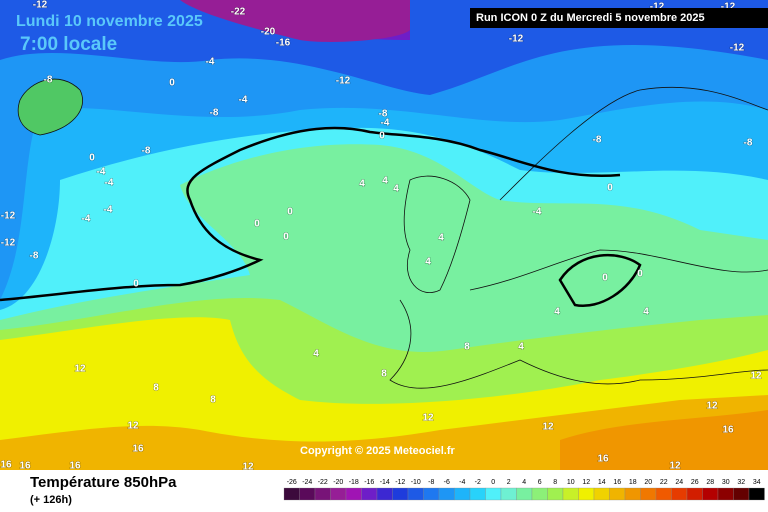 The height and width of the screenshot is (512, 768). I want to click on scale-label: 18, so click(633, 482).